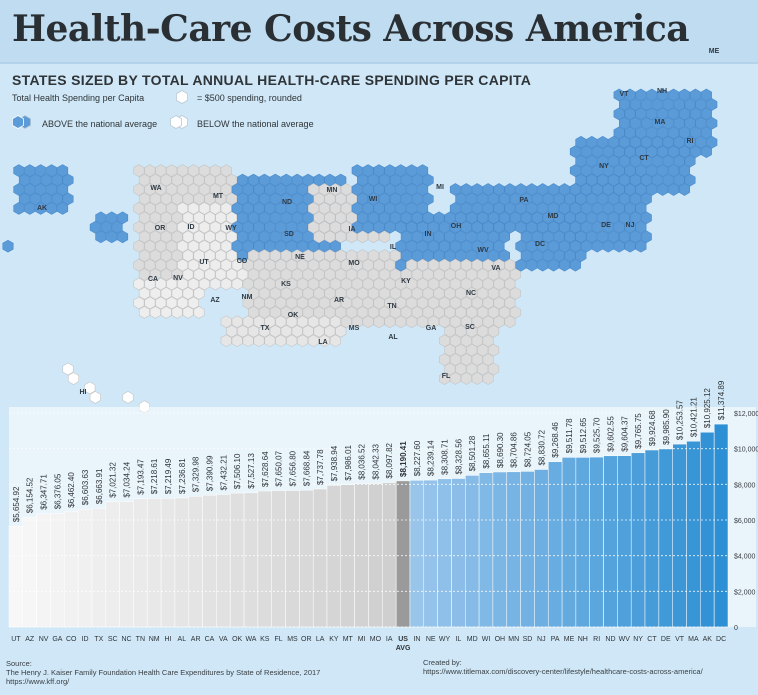 The height and width of the screenshot is (695, 758). Describe the element at coordinates (746, 414) in the screenshot. I see `y-tick-label: $12,000` at that location.